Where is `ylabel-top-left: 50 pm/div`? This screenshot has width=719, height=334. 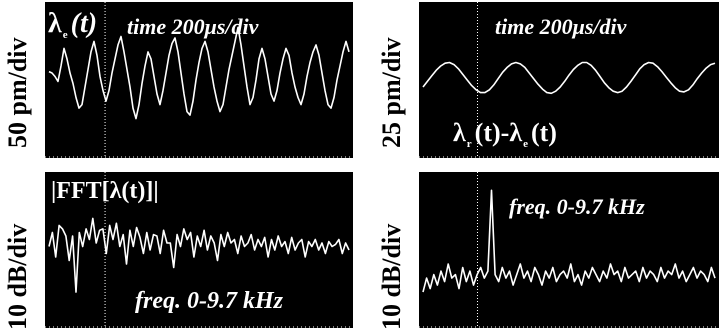 ylabel-top-left: 50 pm/div is located at coordinates (17, 92).